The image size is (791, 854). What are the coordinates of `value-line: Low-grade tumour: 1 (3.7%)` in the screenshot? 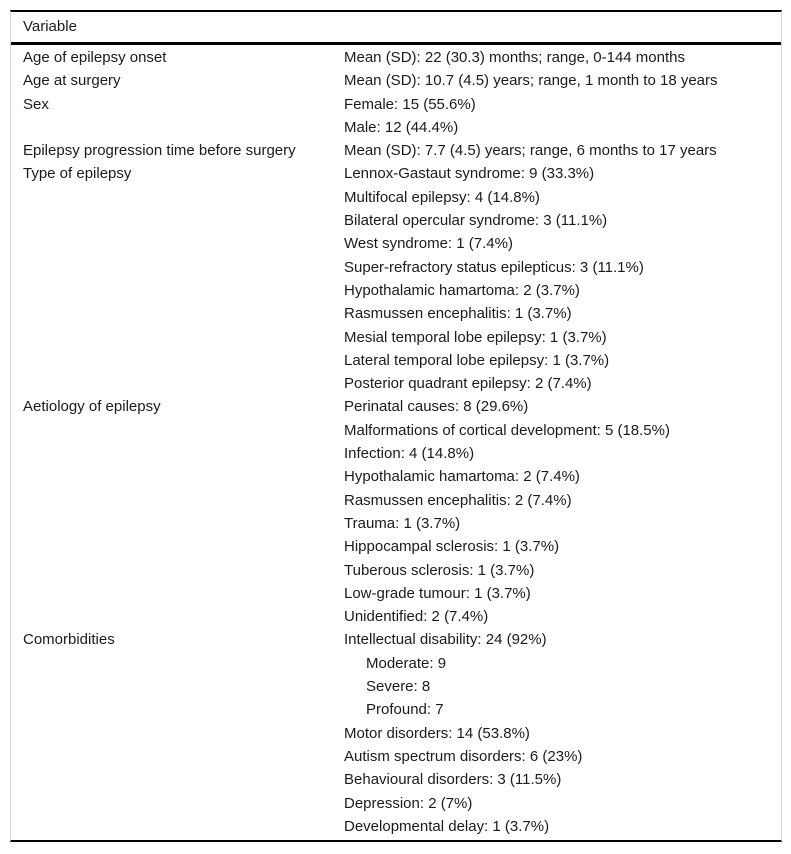 It's located at (437, 593).